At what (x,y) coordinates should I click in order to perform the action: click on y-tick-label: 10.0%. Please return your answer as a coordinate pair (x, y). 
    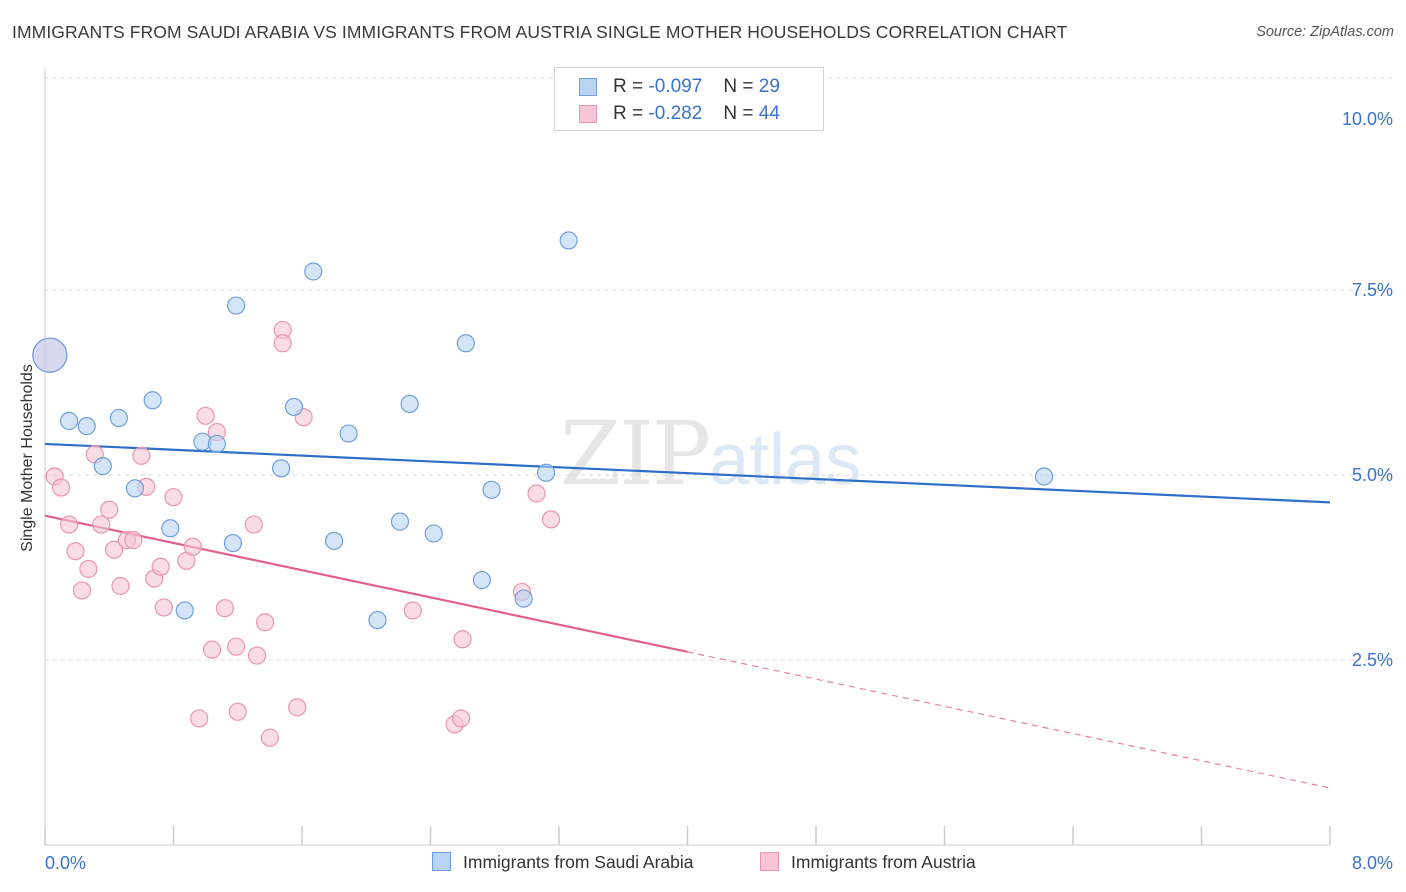
    Looking at the image, I should click on (1367, 119).